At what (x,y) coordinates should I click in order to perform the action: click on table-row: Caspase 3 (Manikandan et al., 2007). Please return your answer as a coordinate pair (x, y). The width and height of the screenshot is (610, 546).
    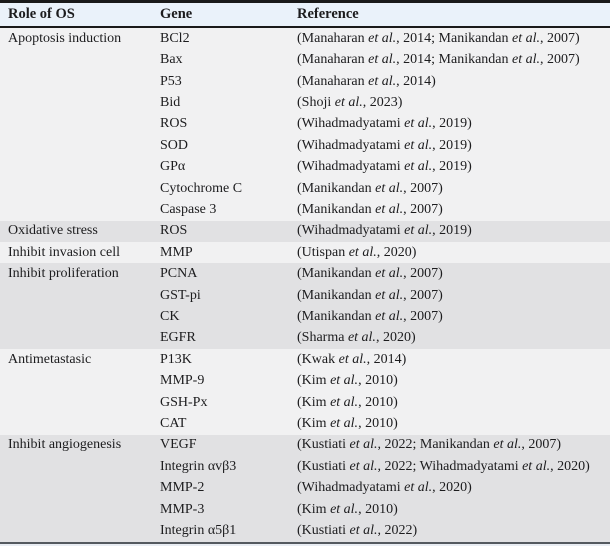
    Looking at the image, I should click on (305, 210).